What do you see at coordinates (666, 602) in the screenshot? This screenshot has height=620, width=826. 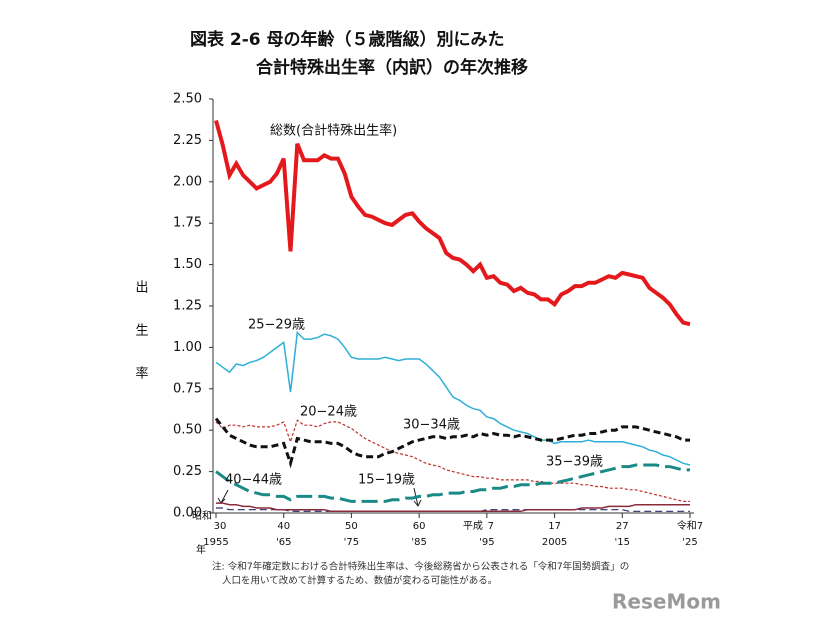 I see `watermark: ReseMom` at bounding box center [666, 602].